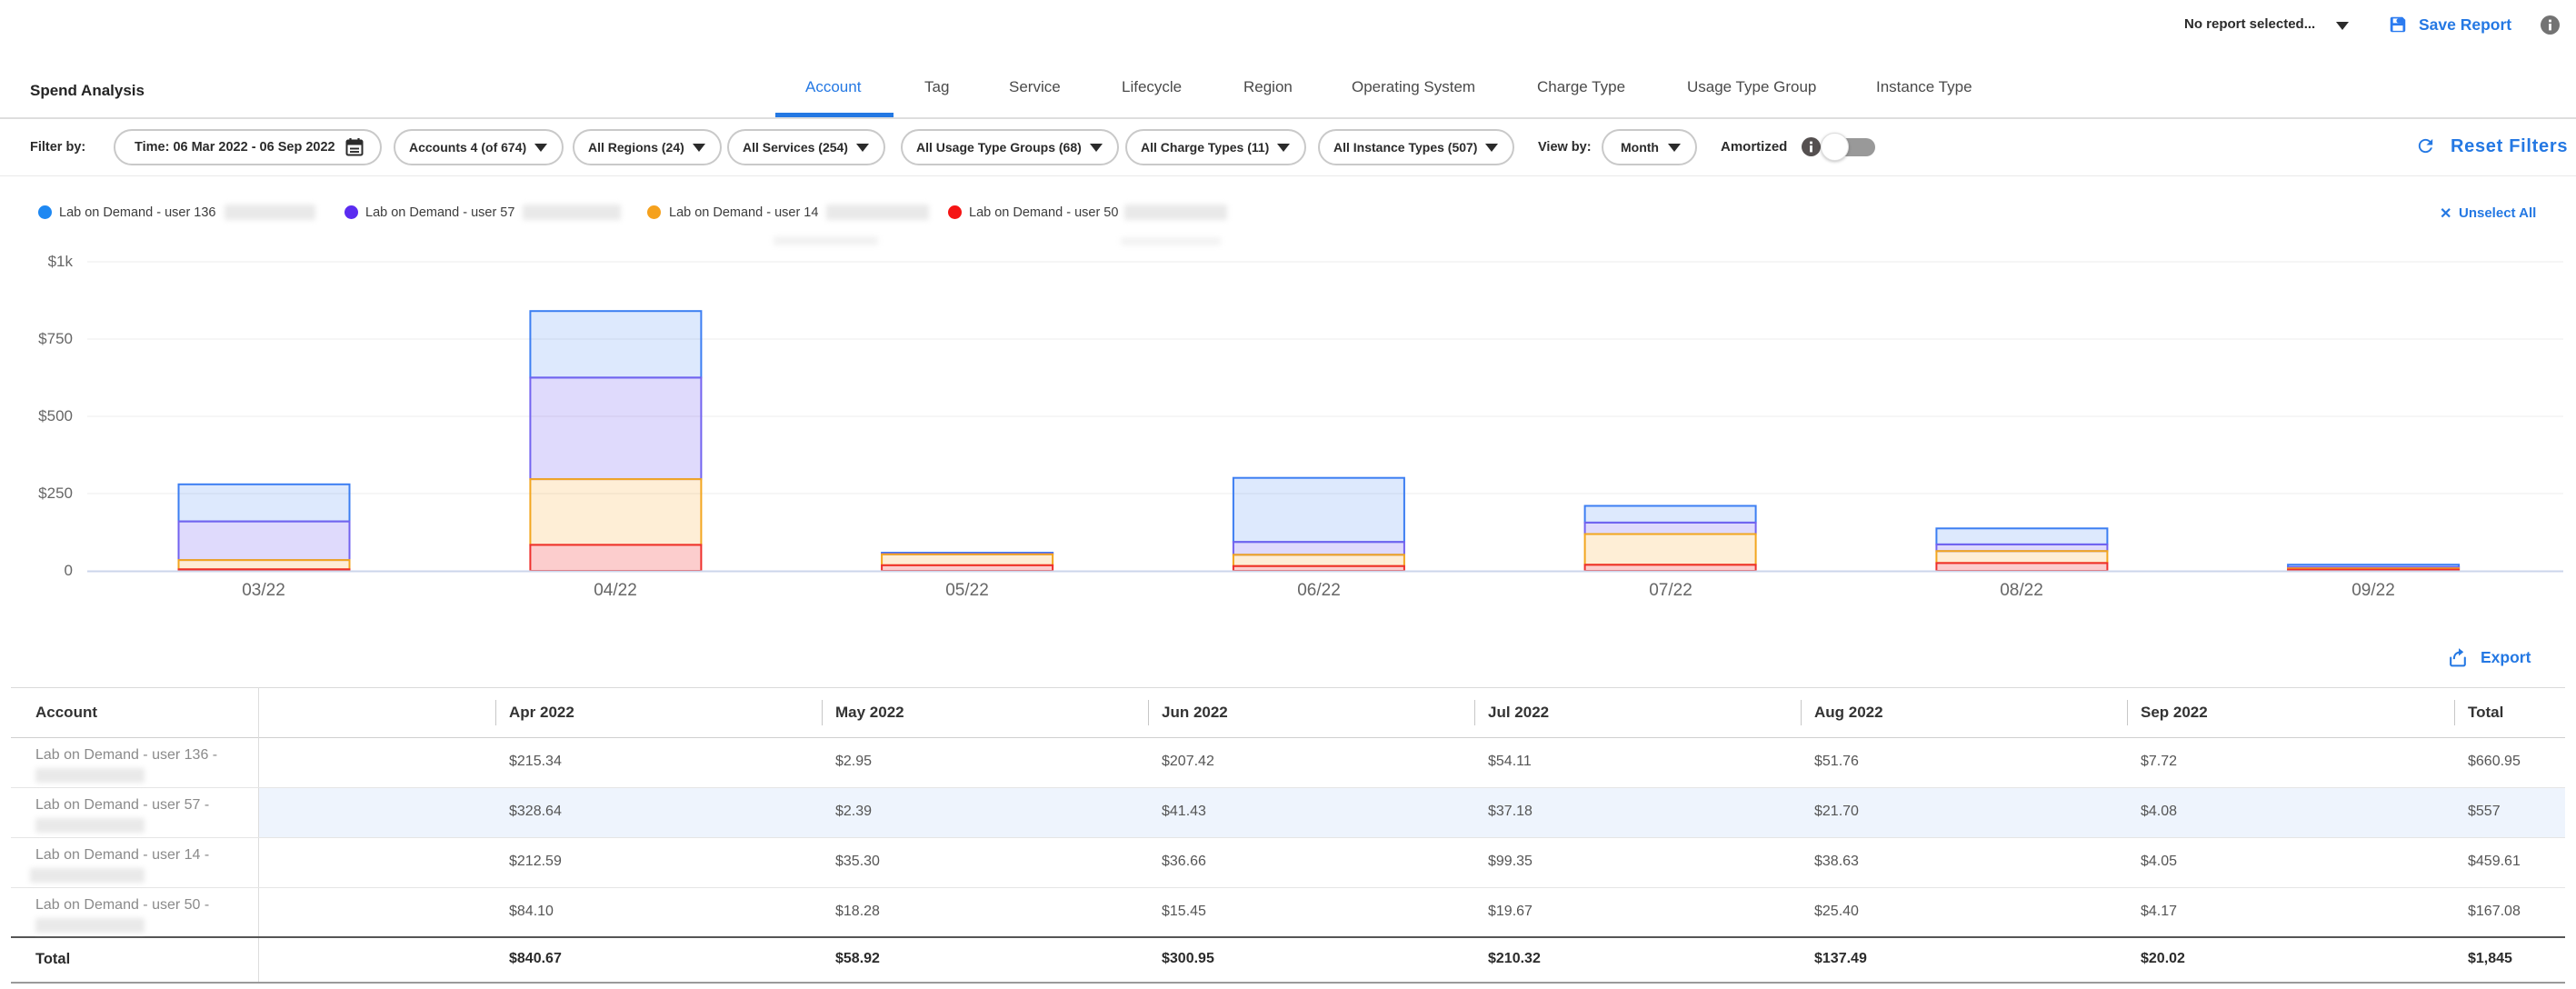  Describe the element at coordinates (2022, 590) in the screenshot. I see `svg-text: 08/22` at that location.